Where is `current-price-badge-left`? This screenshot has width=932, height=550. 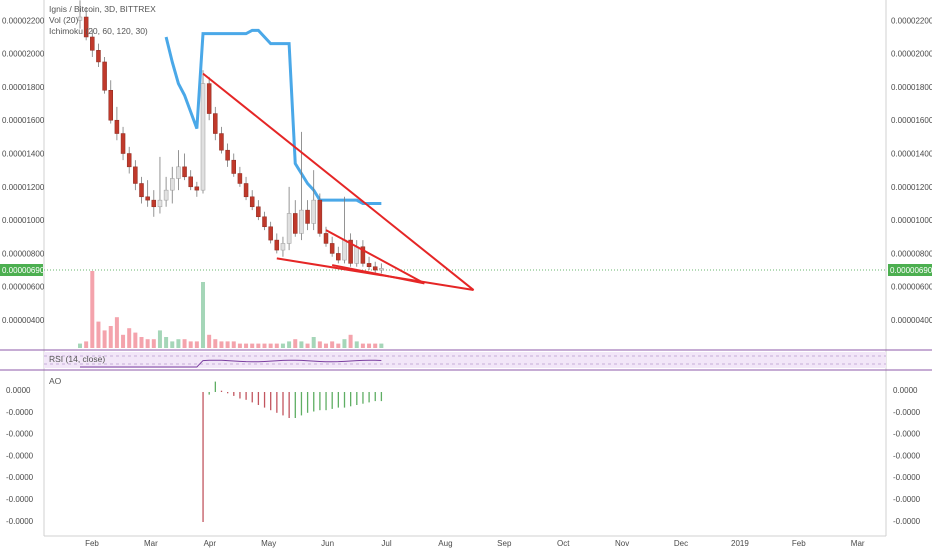
current-price-badge-left is located at coordinates (21, 270).